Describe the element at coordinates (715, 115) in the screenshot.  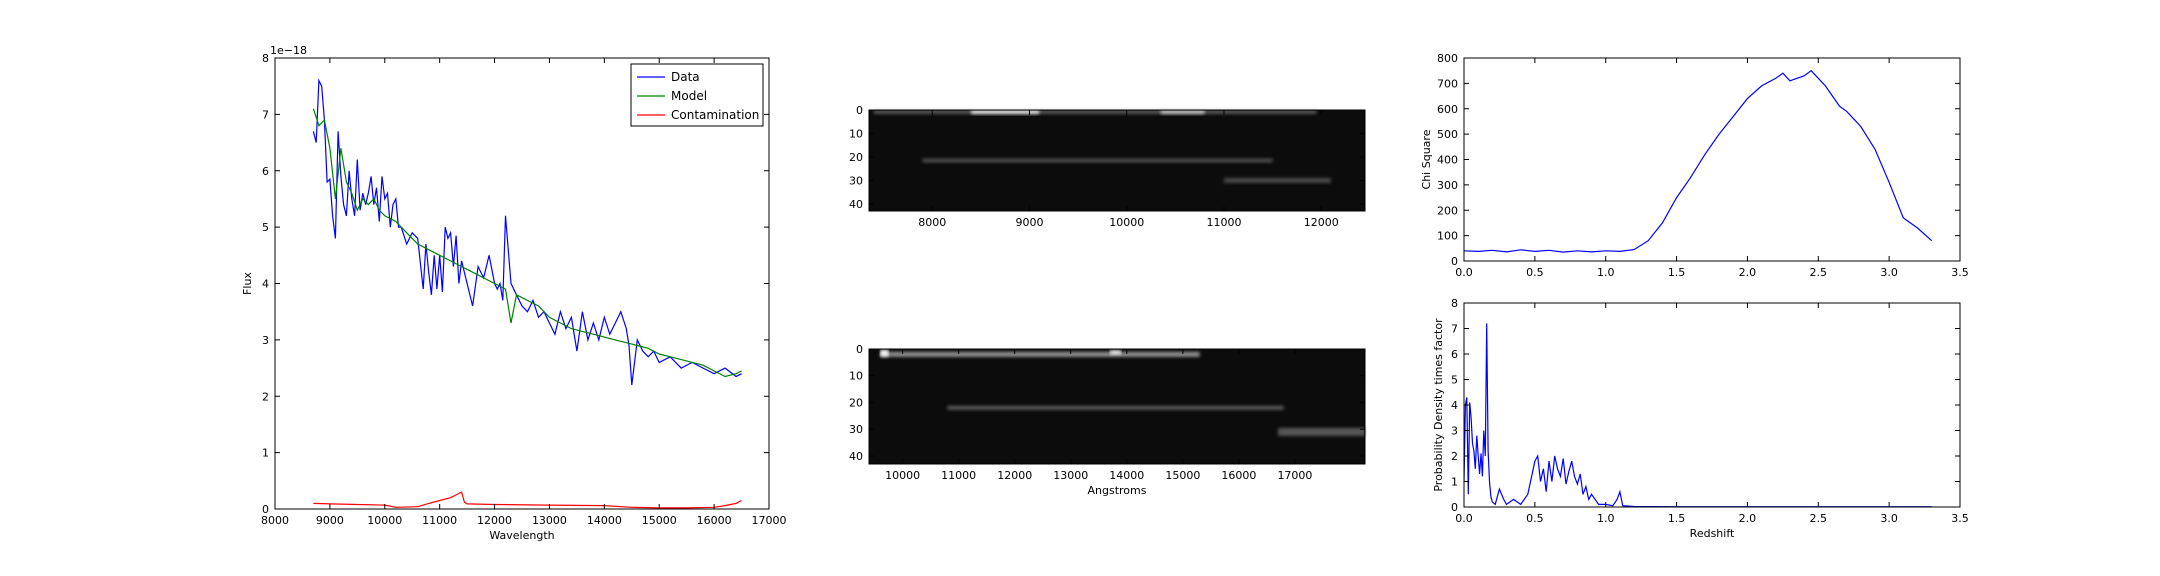
I see `legend-label: Contamination` at that location.